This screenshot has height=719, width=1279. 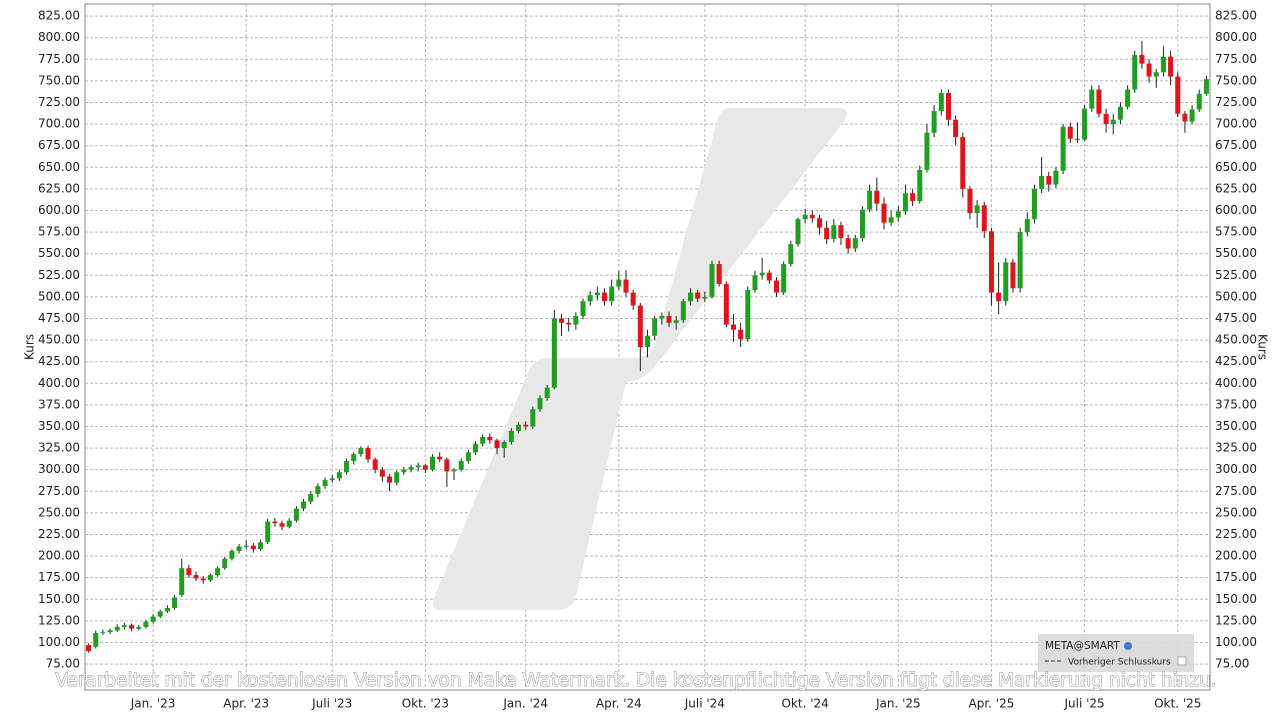 I want to click on y-tick-label-right: 350.00, so click(x=1236, y=426).